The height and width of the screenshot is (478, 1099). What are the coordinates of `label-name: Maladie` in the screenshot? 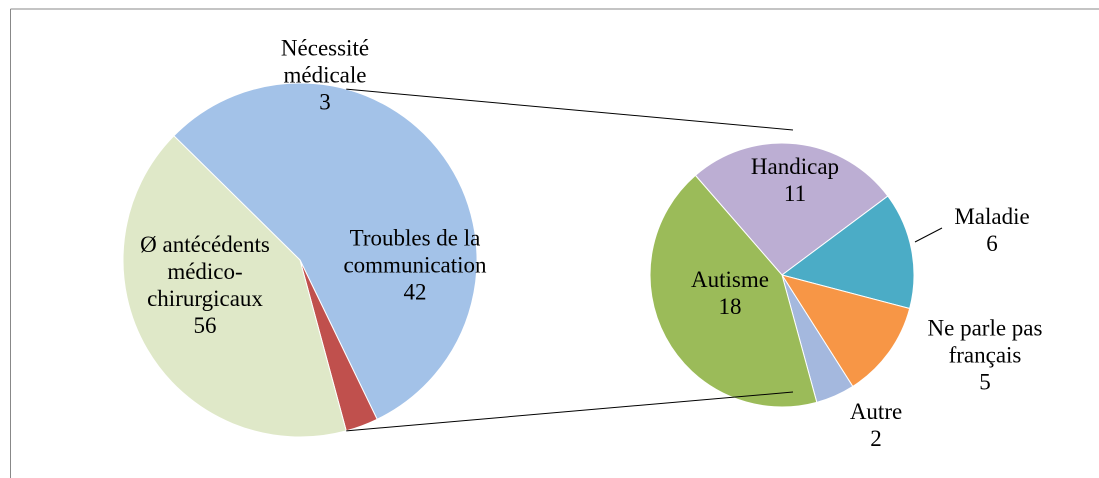 It's located at (992, 216).